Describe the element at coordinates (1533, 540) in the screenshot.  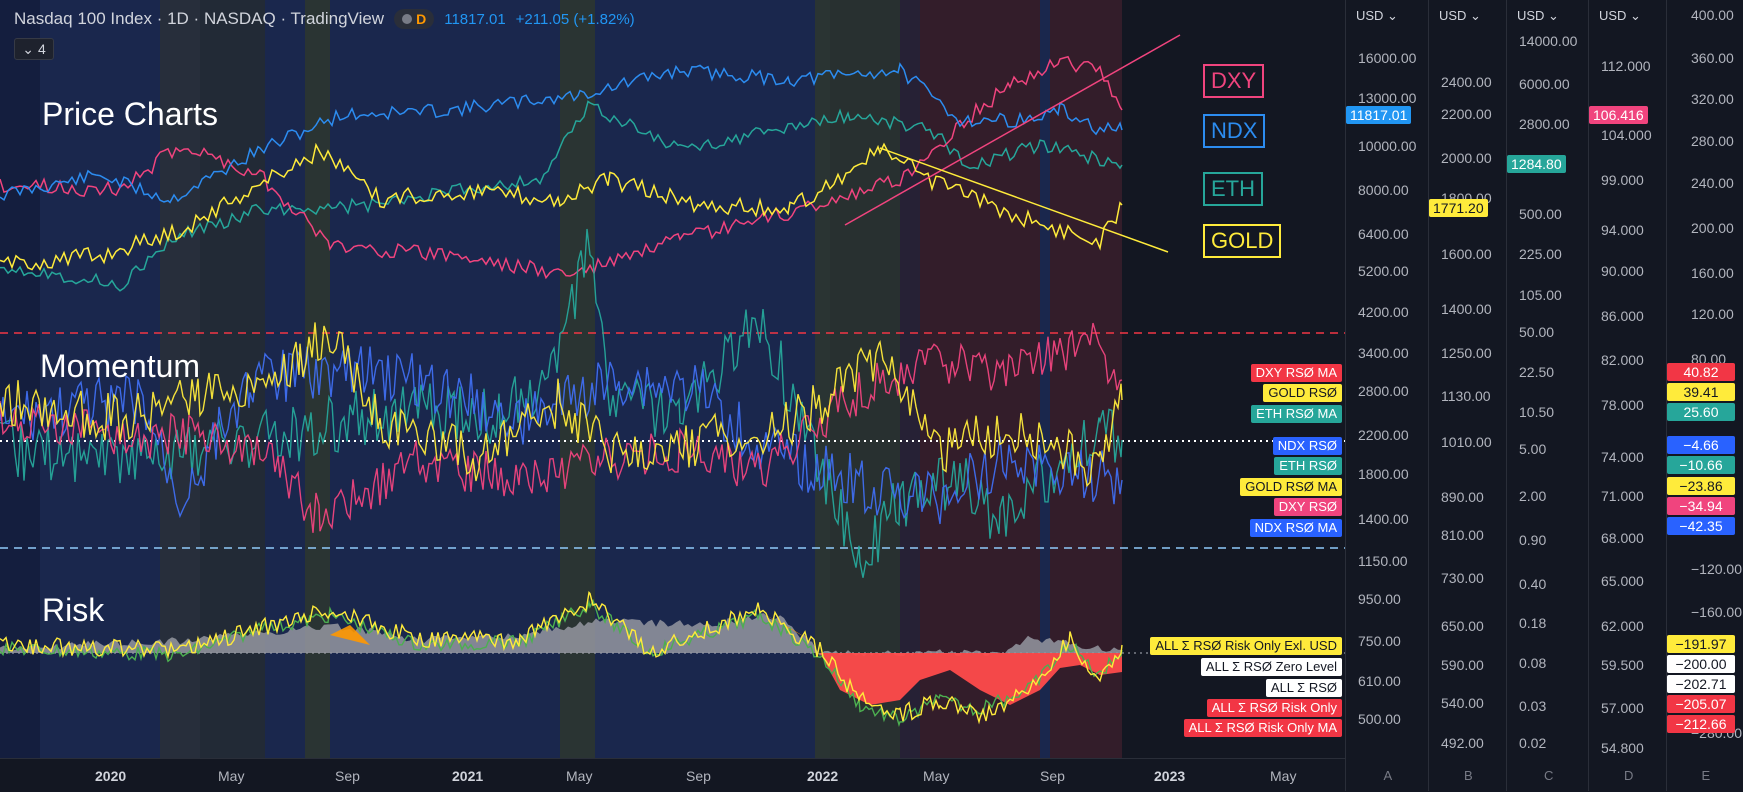
I see `axis-tick-label: 0.90` at that location.